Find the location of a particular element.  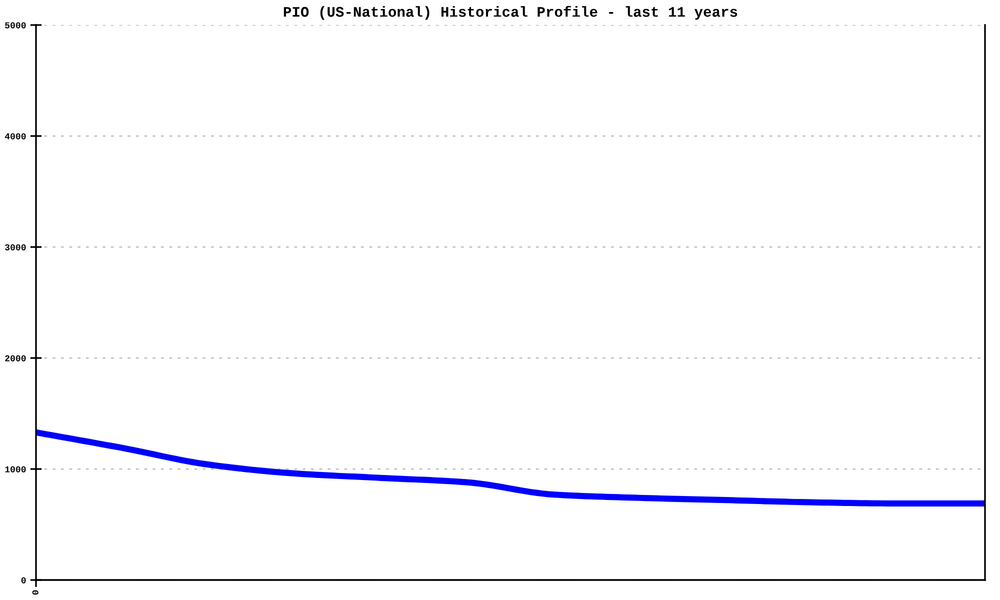

y-tick-label: 3000 is located at coordinates (15, 247).